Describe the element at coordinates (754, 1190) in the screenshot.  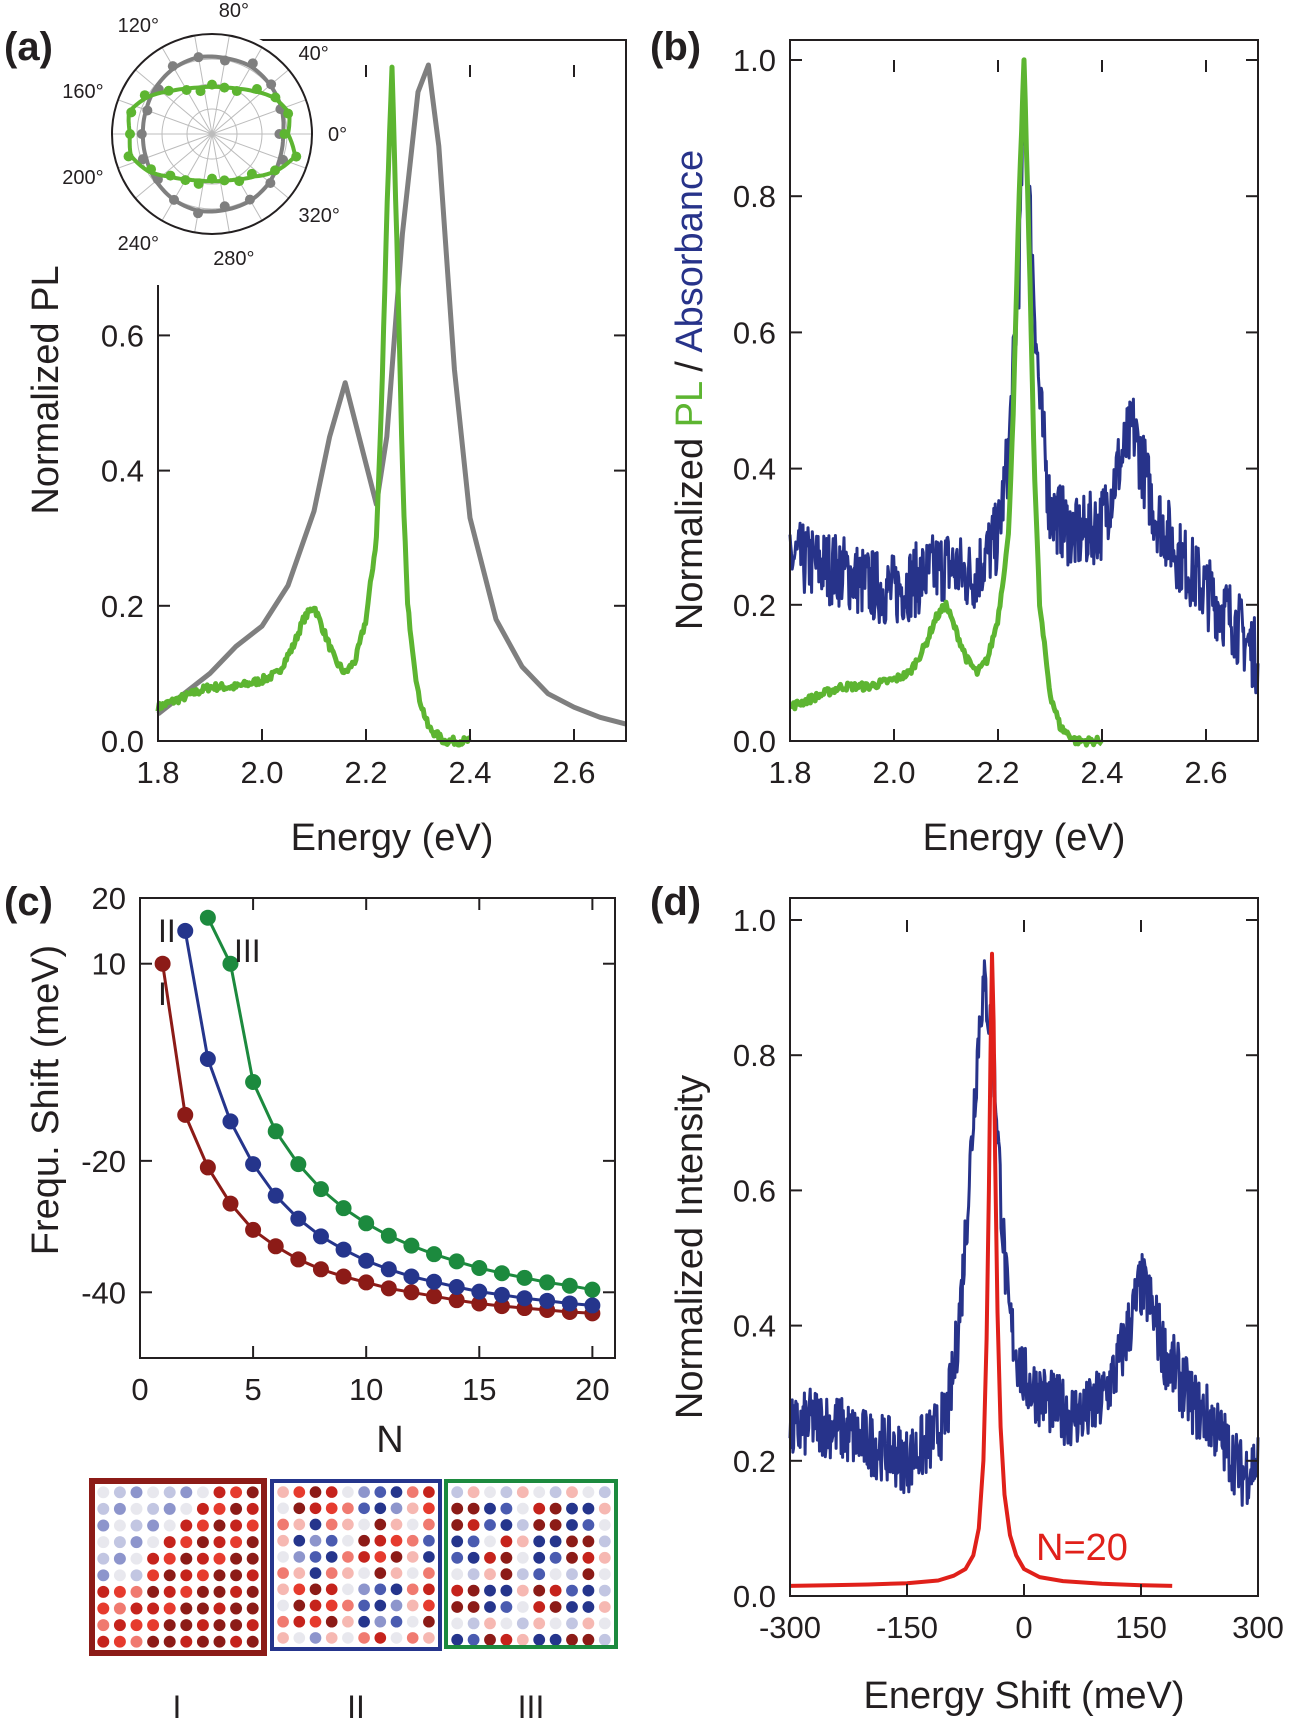
I see `panel-d-y-tick-label: 0.6` at that location.